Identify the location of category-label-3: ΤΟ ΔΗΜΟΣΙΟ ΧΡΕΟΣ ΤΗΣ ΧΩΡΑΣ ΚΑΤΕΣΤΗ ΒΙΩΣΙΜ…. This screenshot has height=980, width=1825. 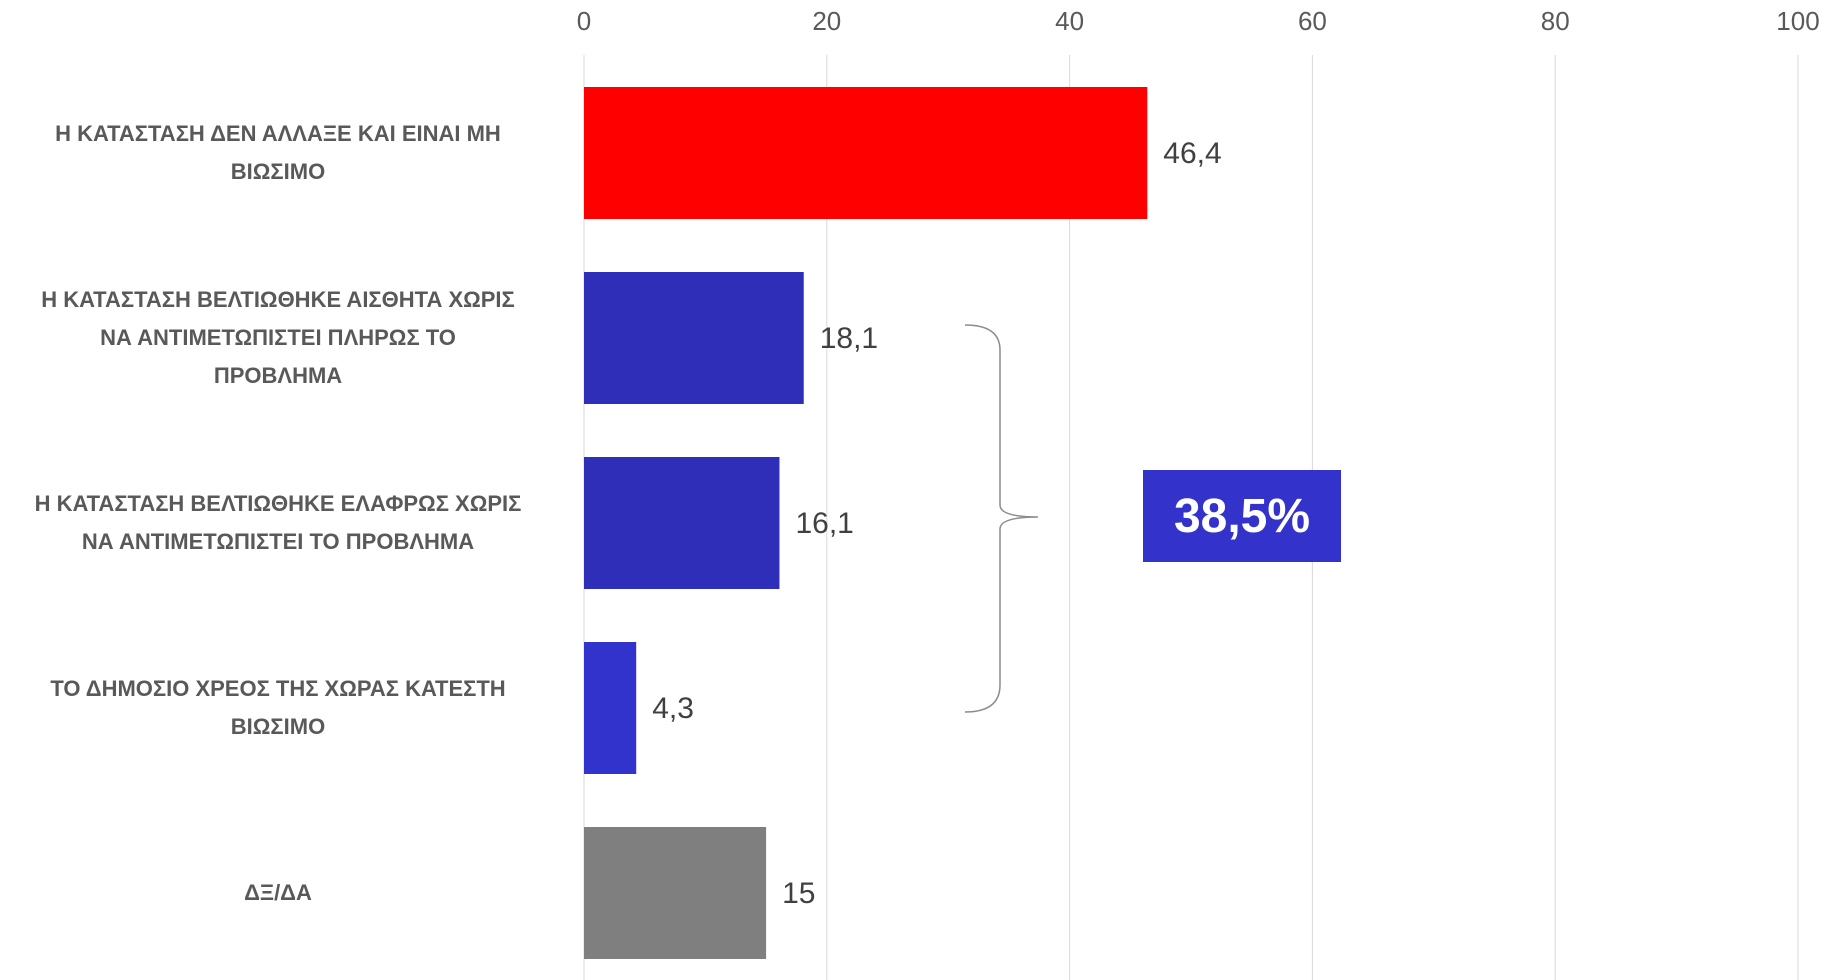
(278, 708).